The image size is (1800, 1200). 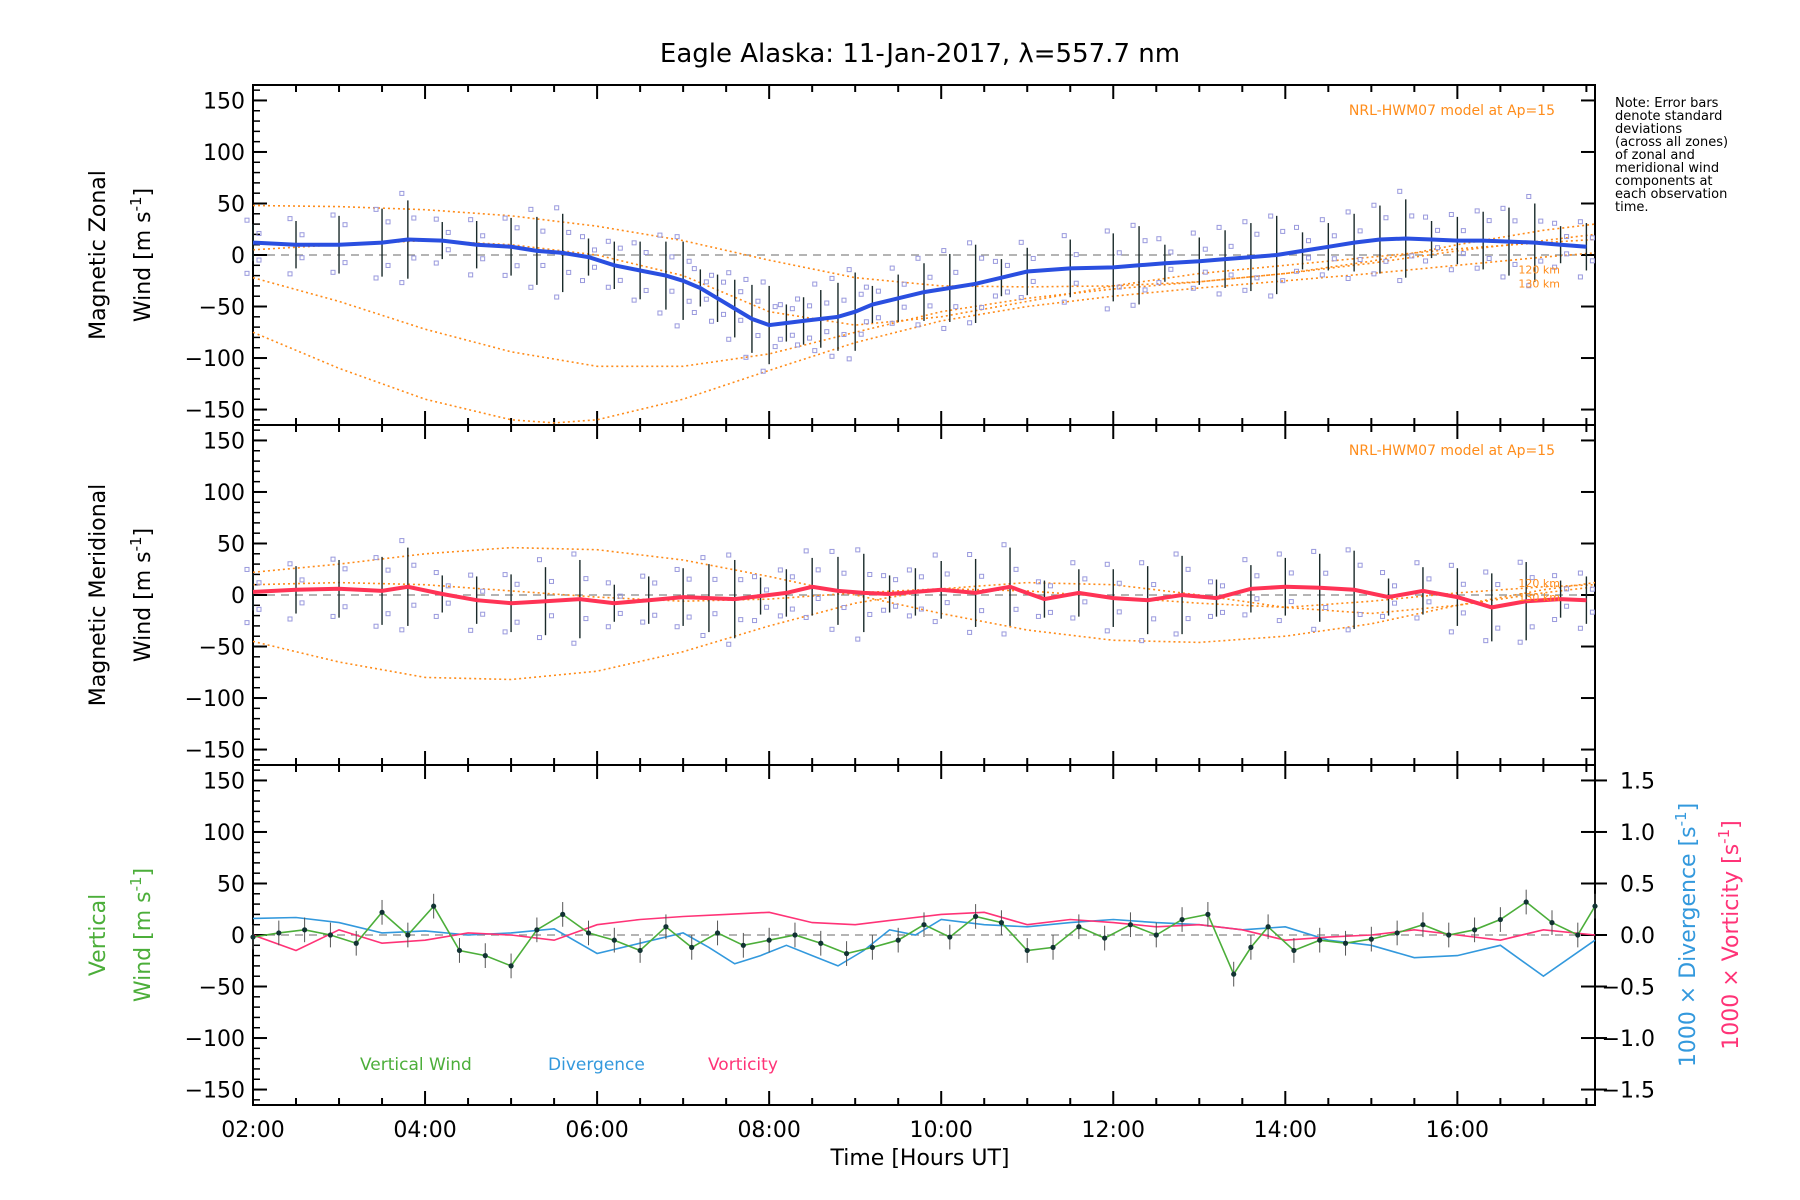 I want to click on note-line: components at, so click(x=1664, y=181).